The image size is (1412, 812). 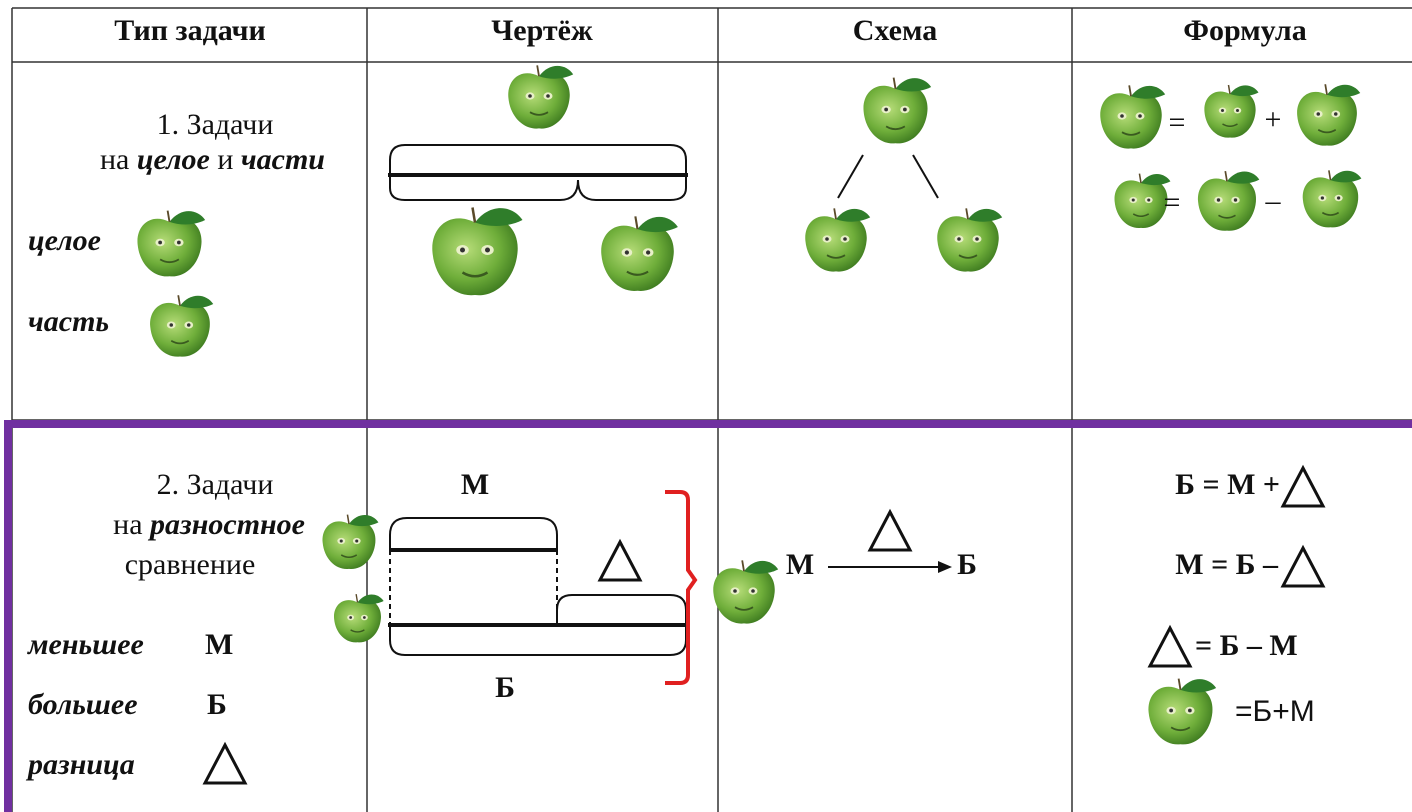 I want to click on segment-label: Б, so click(x=505, y=687).